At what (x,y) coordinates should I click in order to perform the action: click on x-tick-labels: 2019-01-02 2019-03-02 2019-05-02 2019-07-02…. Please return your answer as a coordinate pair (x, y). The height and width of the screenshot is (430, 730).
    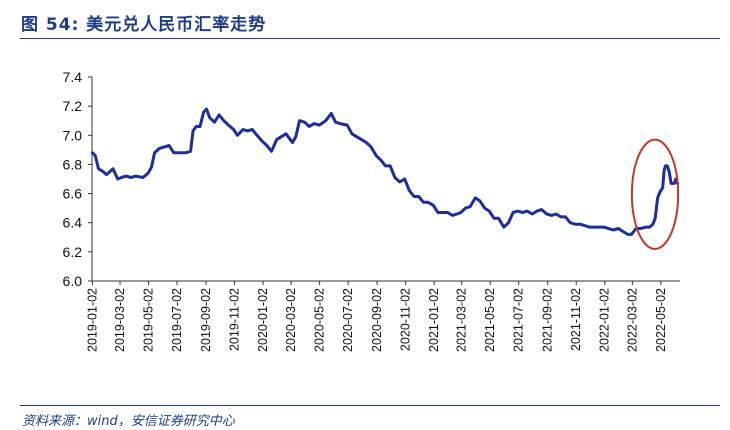
    Looking at the image, I should click on (376, 320).